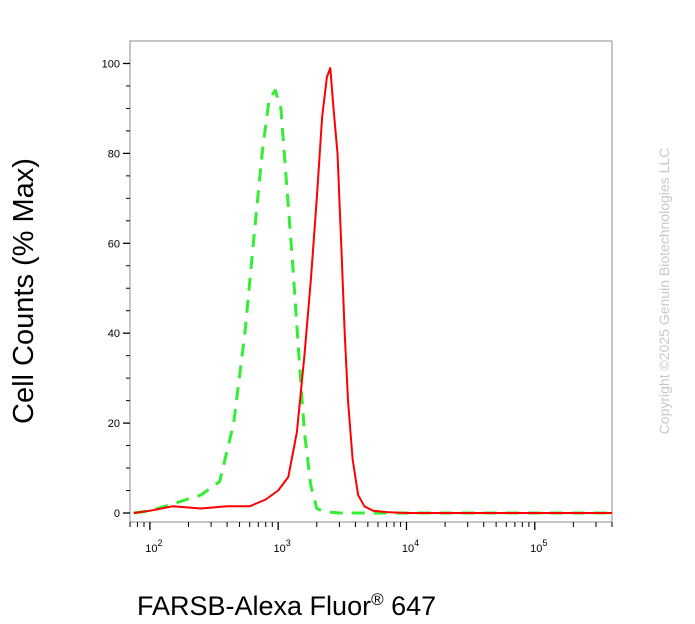 This screenshot has width=695, height=624. Describe the element at coordinates (153, 546) in the screenshot. I see `x-tick-label: 10²` at that location.